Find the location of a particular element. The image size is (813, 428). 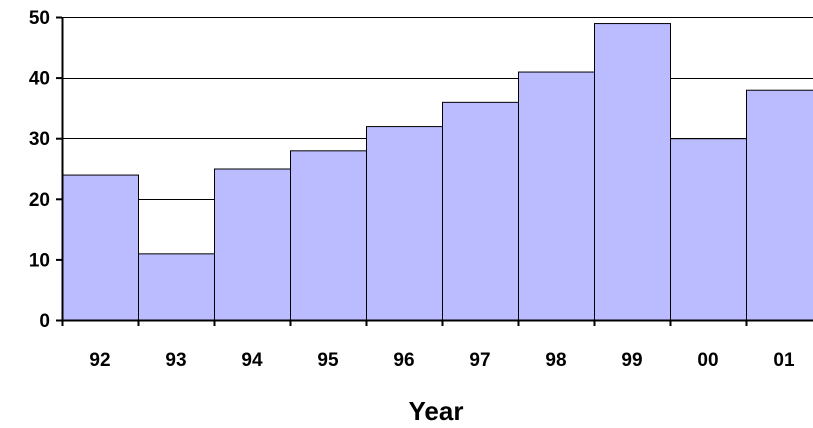

x-tick-label-00: 00 is located at coordinates (707, 360).